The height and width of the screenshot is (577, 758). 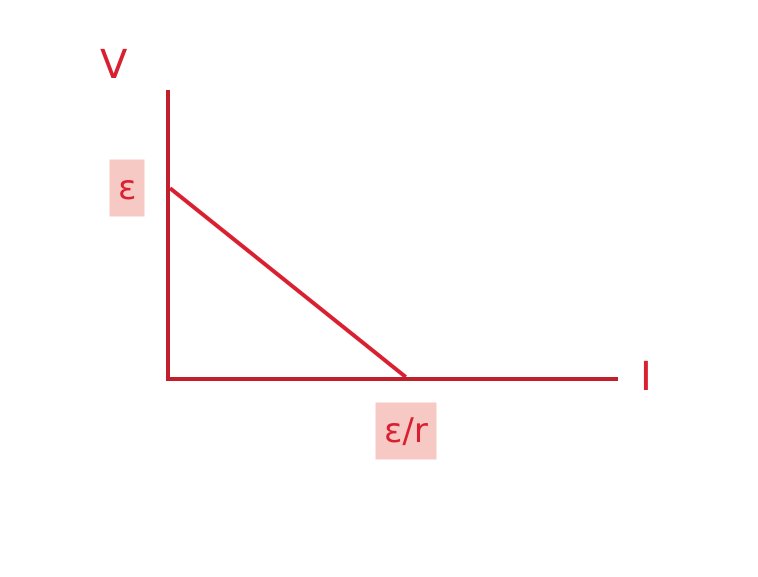 What do you see at coordinates (646, 377) in the screenshot?
I see `x-axis-title: I` at bounding box center [646, 377].